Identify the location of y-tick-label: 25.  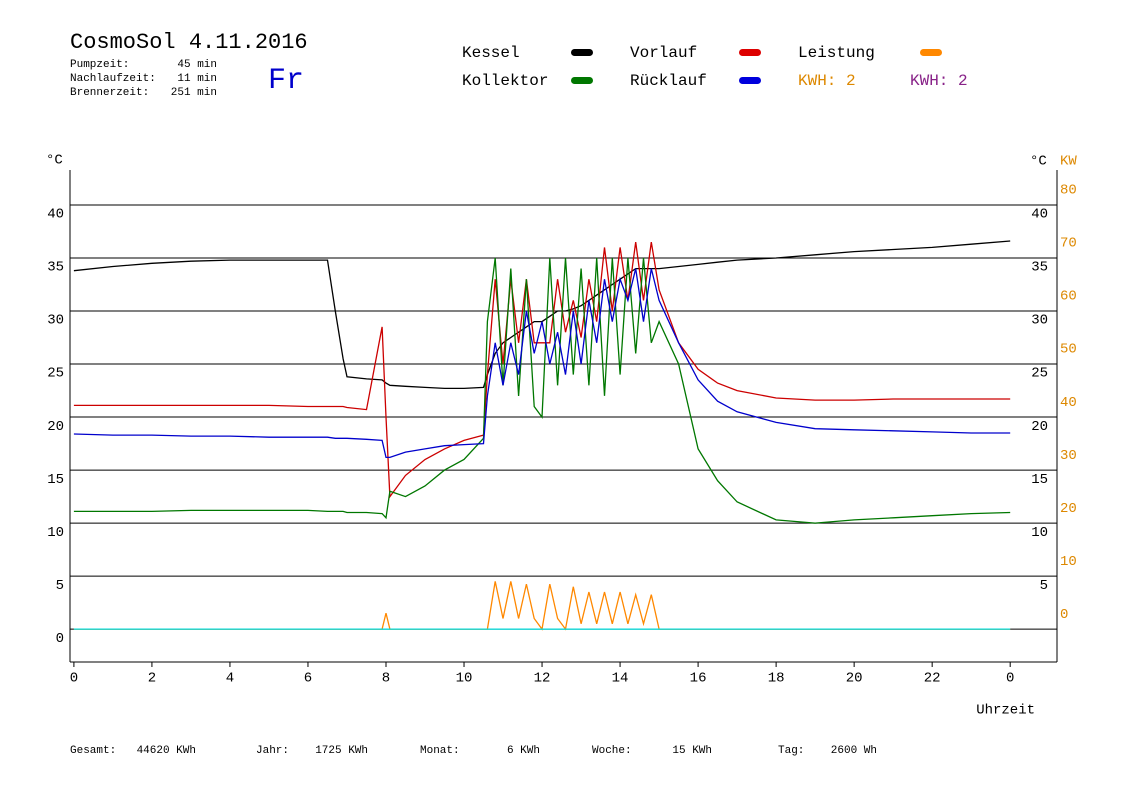
(55, 374).